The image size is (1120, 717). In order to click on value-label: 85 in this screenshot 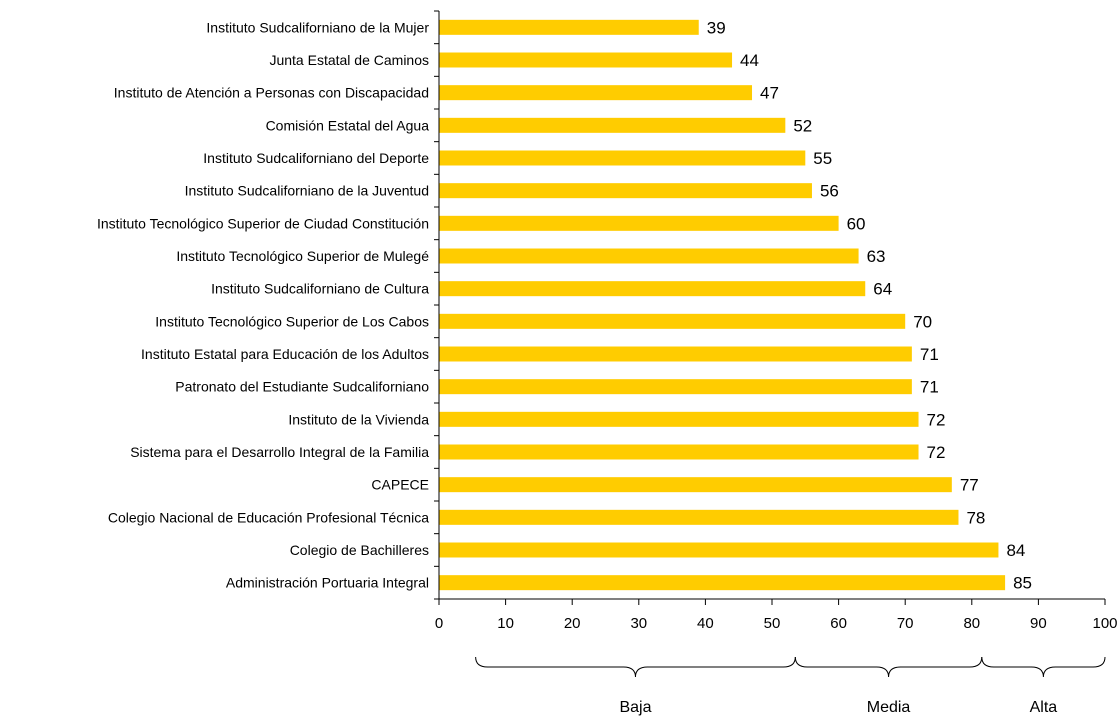, I will do `click(1022, 583)`.